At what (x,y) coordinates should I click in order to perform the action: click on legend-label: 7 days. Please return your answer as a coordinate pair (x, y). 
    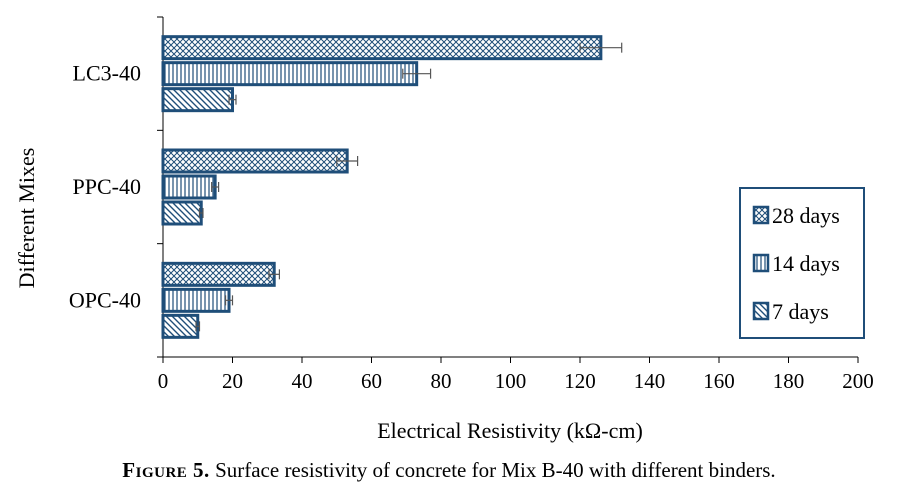
    Looking at the image, I should click on (800, 311).